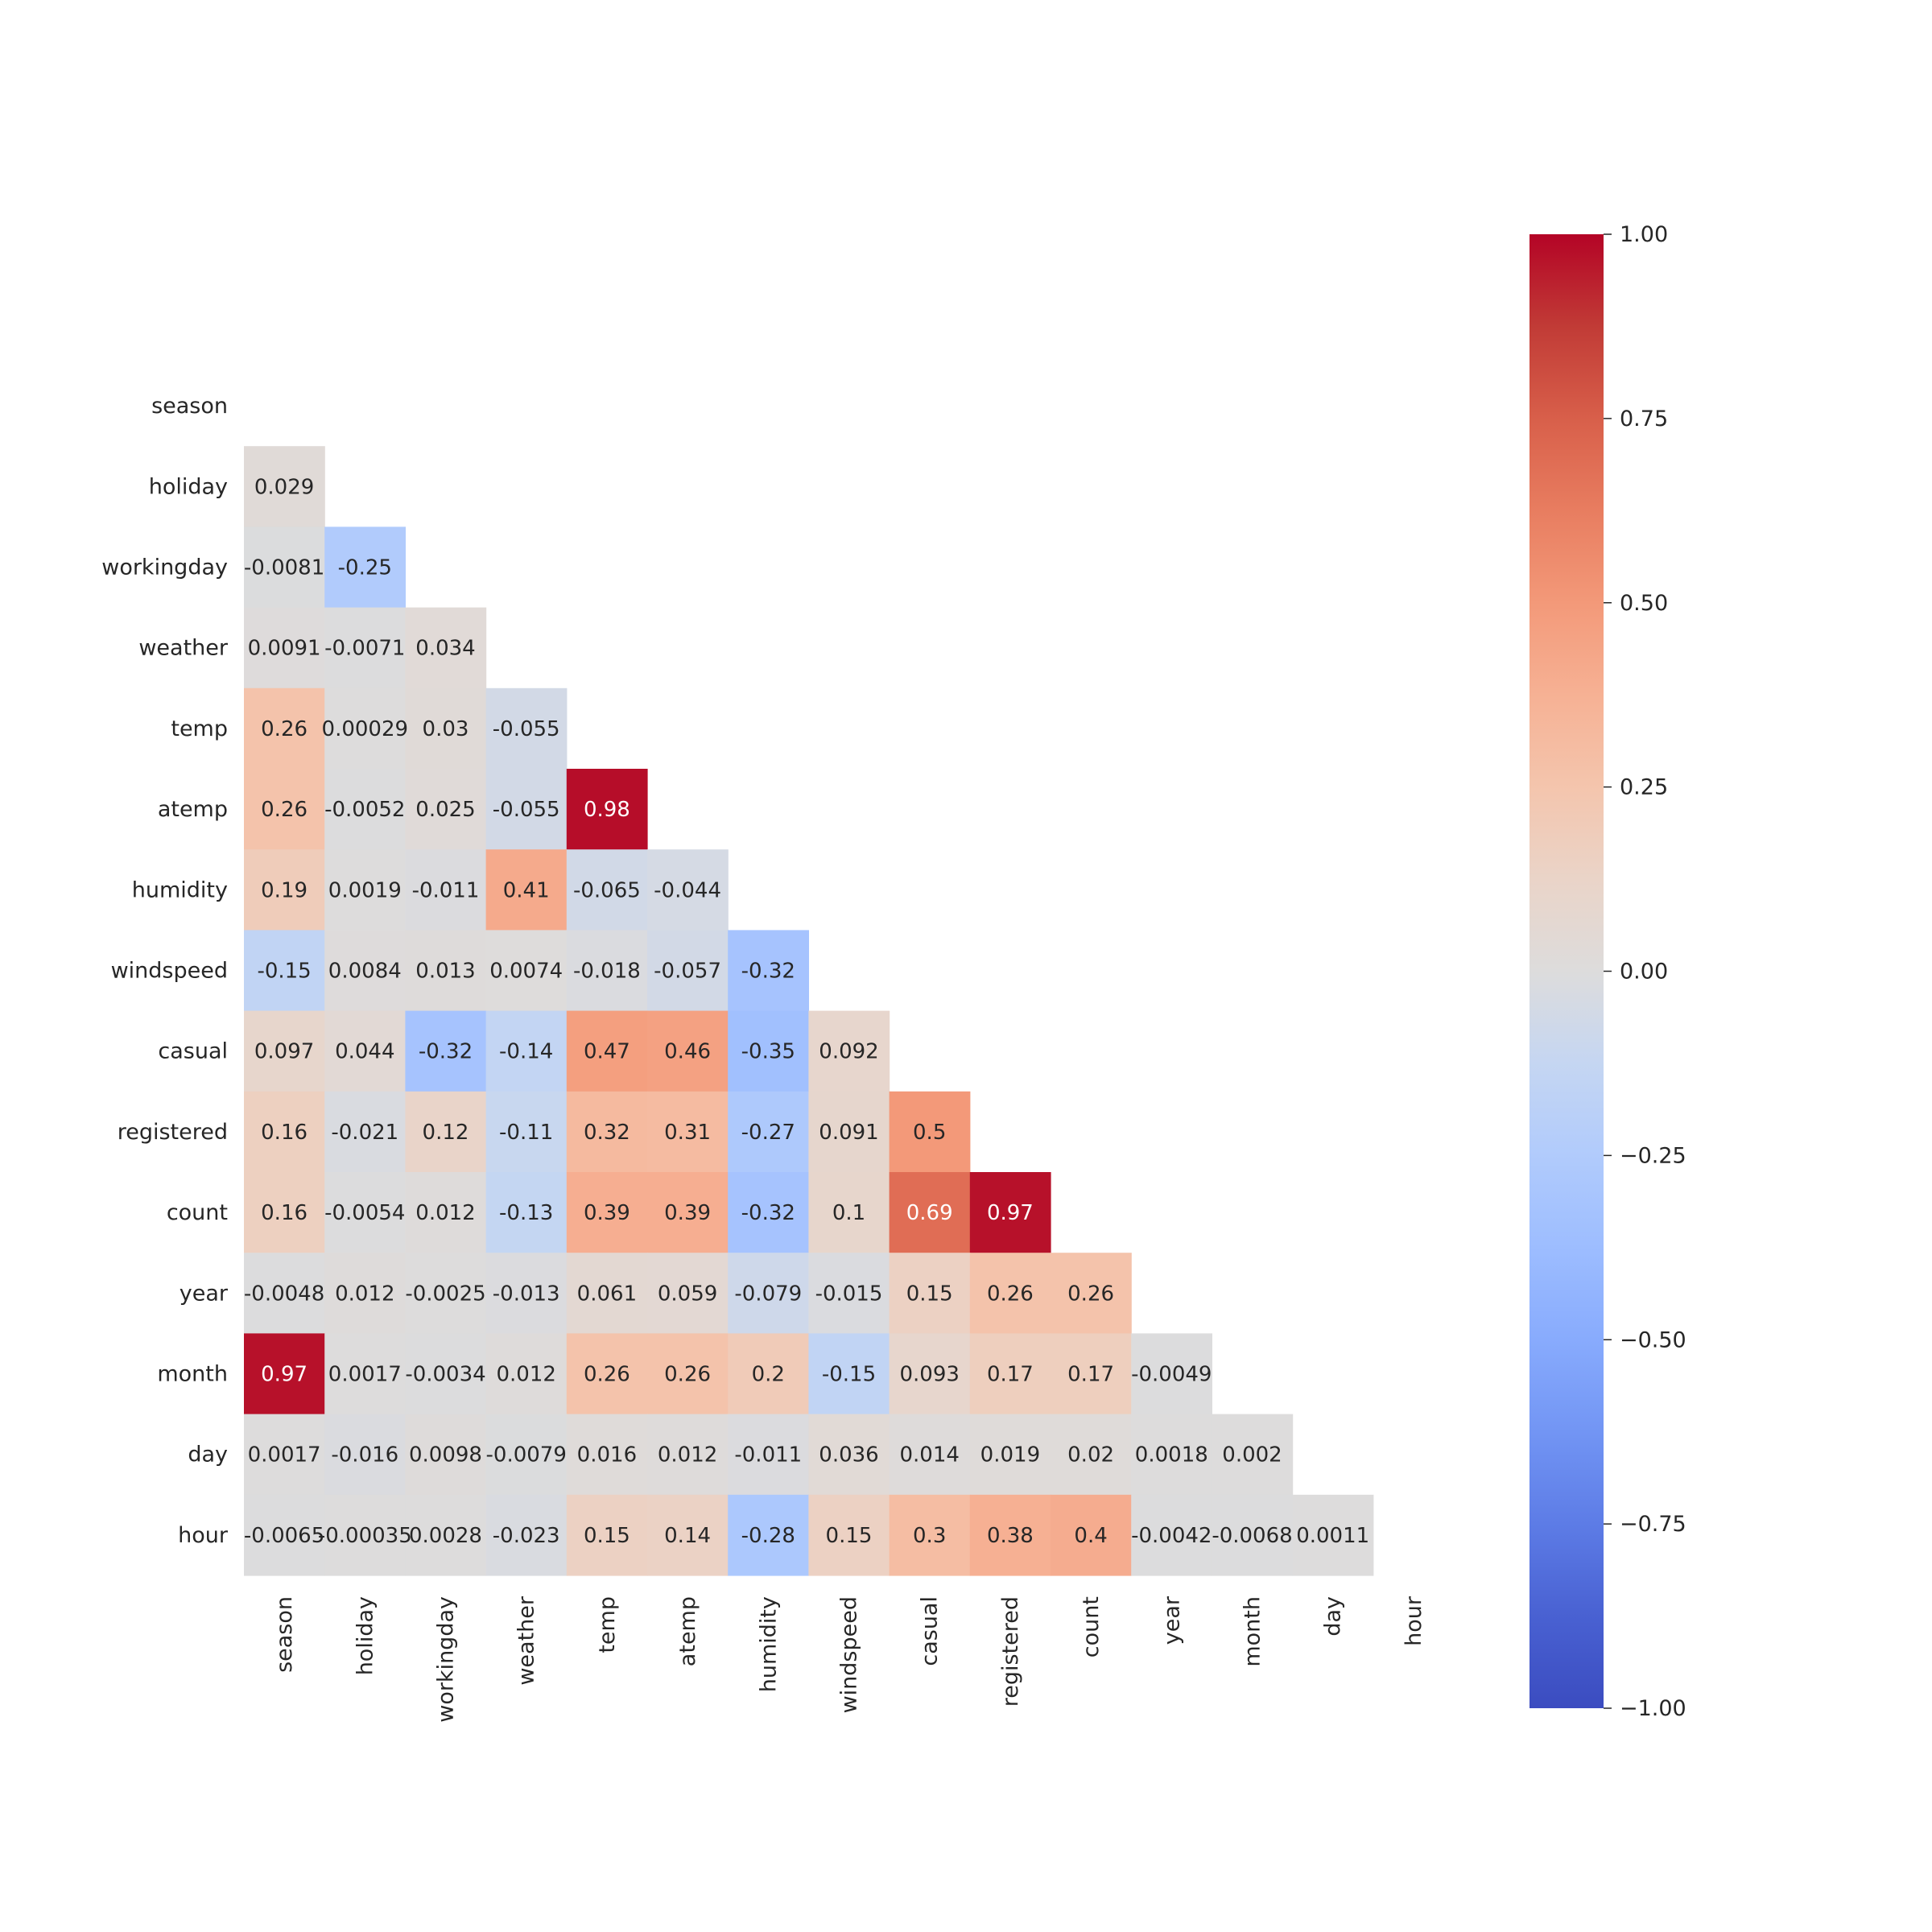 The image size is (1932, 1932). Describe the element at coordinates (199, 728) in the screenshot. I see `y-tick-label: temp` at that location.